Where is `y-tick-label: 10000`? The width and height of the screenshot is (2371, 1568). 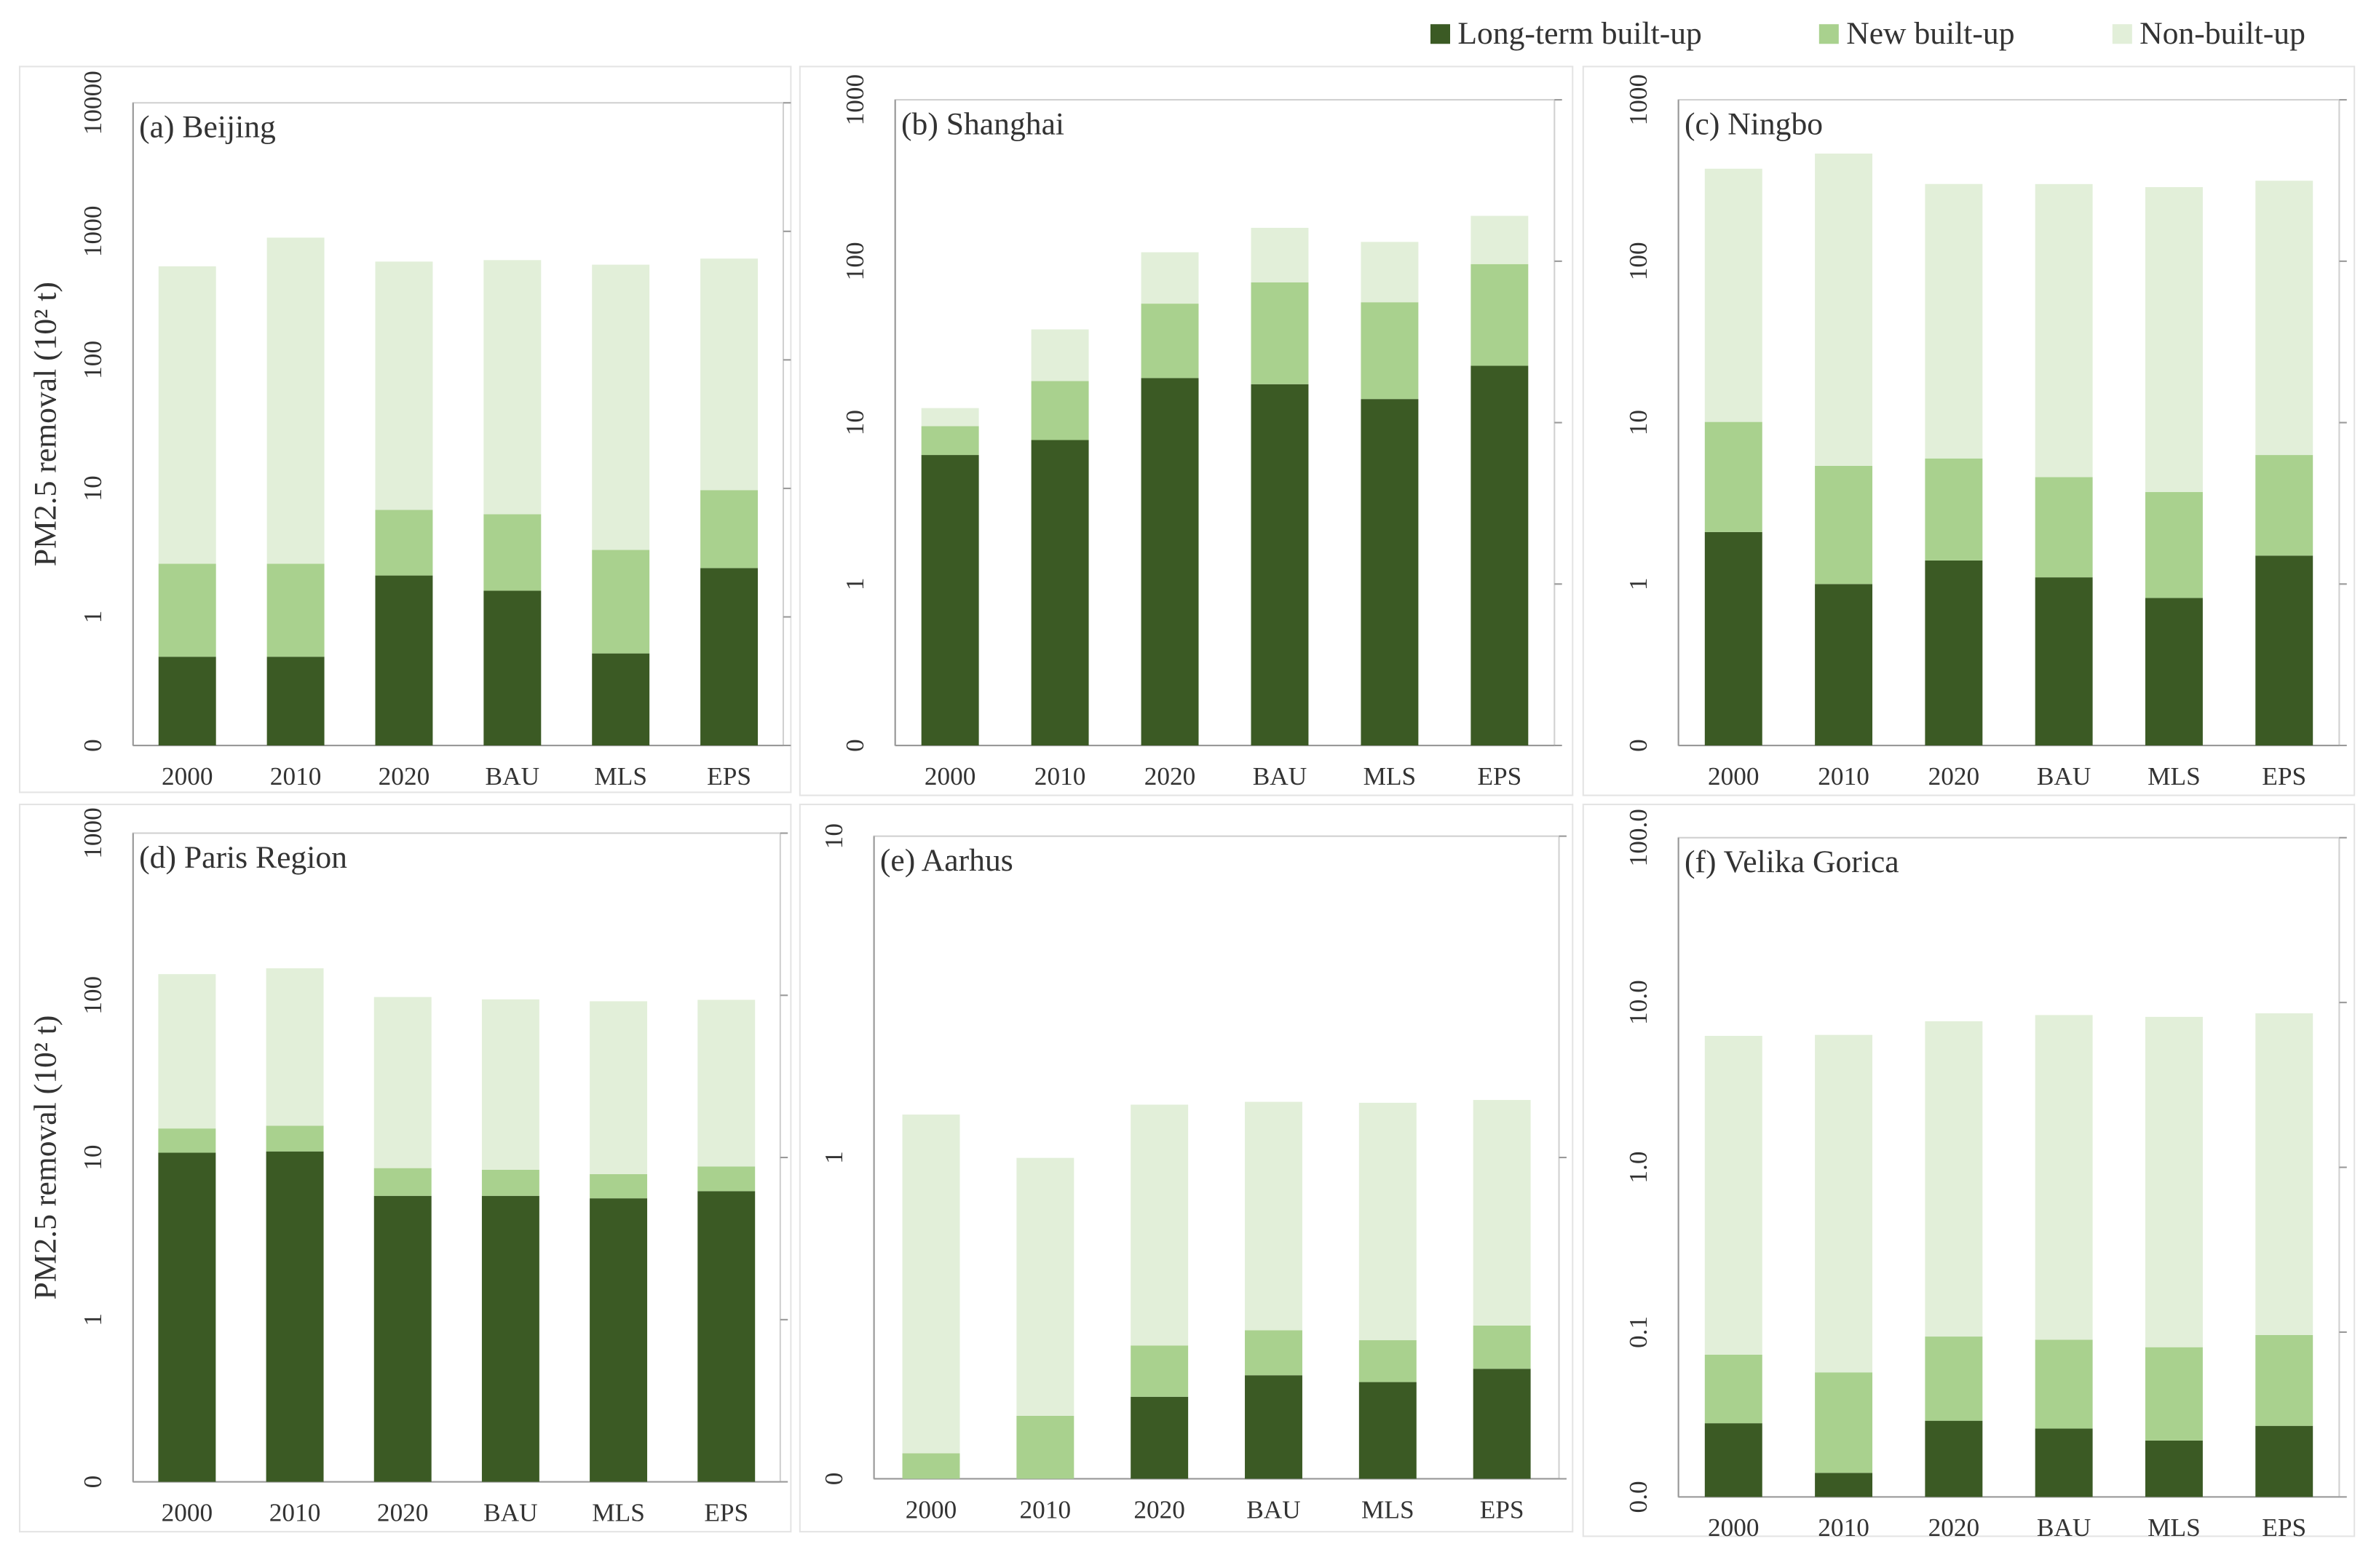
y-tick-label: 10000 is located at coordinates (93, 103).